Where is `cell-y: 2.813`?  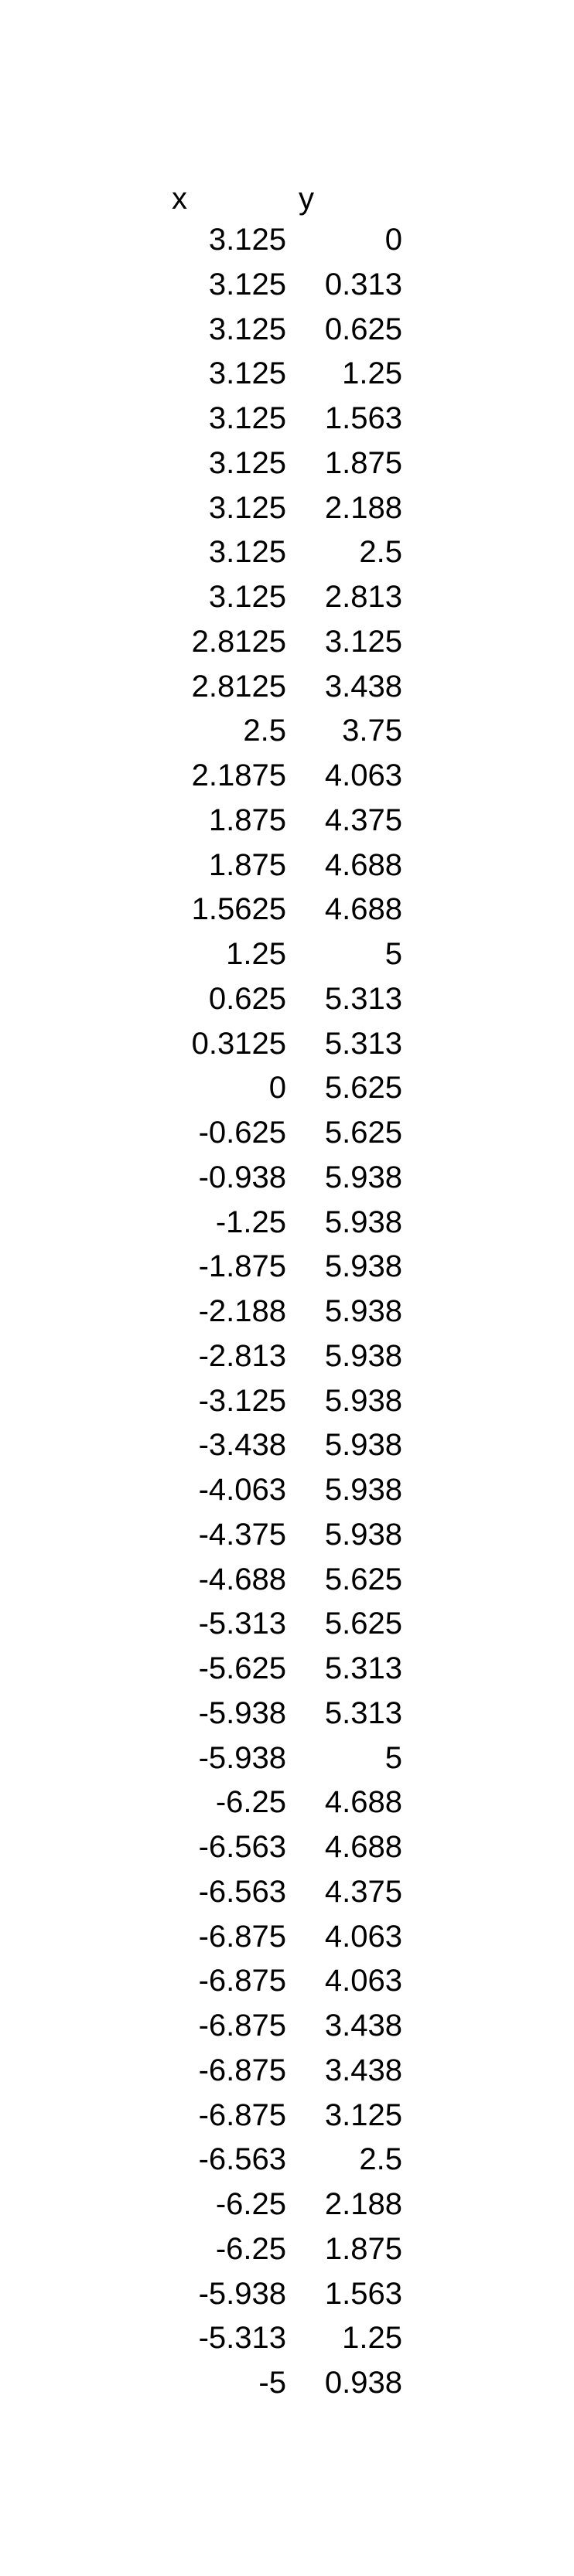 cell-y: 2.813 is located at coordinates (363, 597).